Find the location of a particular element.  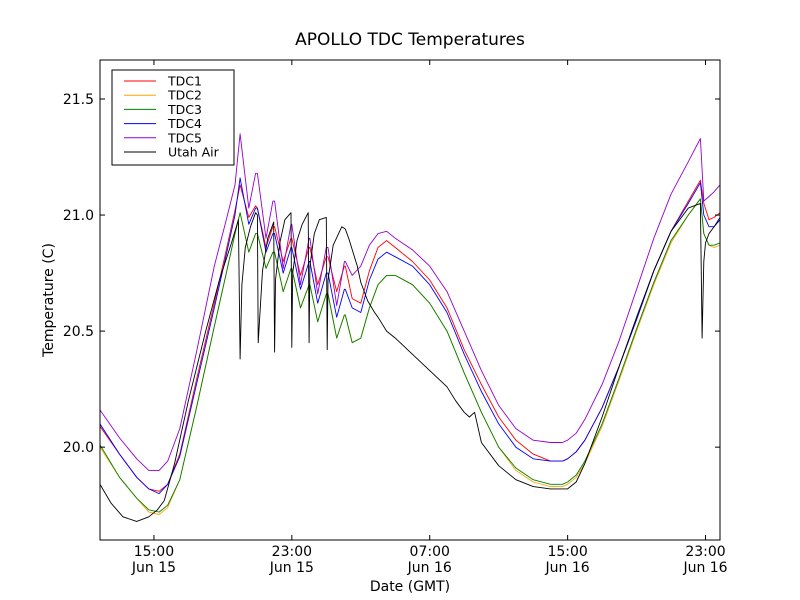

legend-label-tdc1: TDC1 is located at coordinates (184, 81).